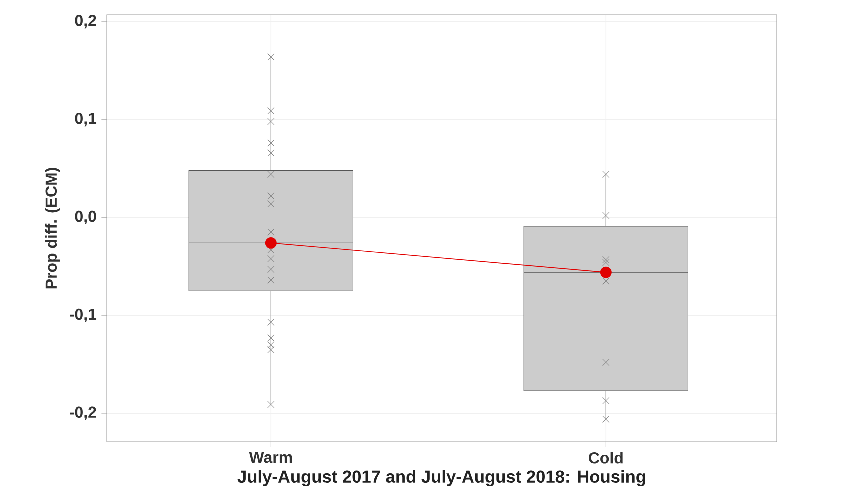 This screenshot has height=502, width=845. I want to click on y-tick-label: 0,2, so click(85, 22).